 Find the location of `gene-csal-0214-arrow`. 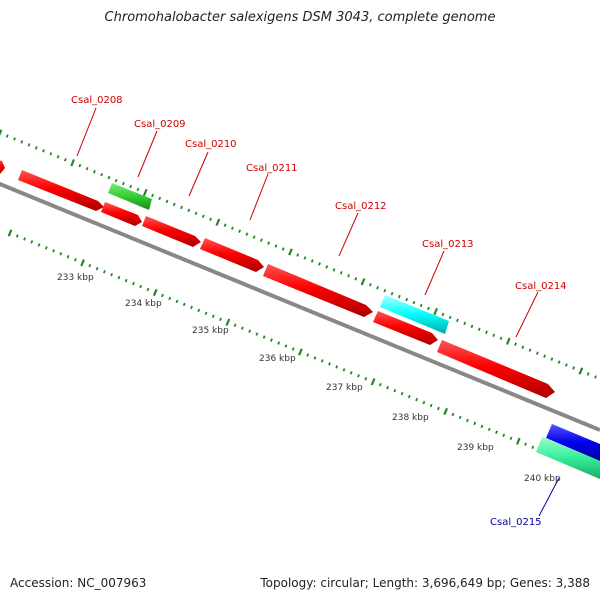

gene-csal-0214-arrow is located at coordinates (496, 369).